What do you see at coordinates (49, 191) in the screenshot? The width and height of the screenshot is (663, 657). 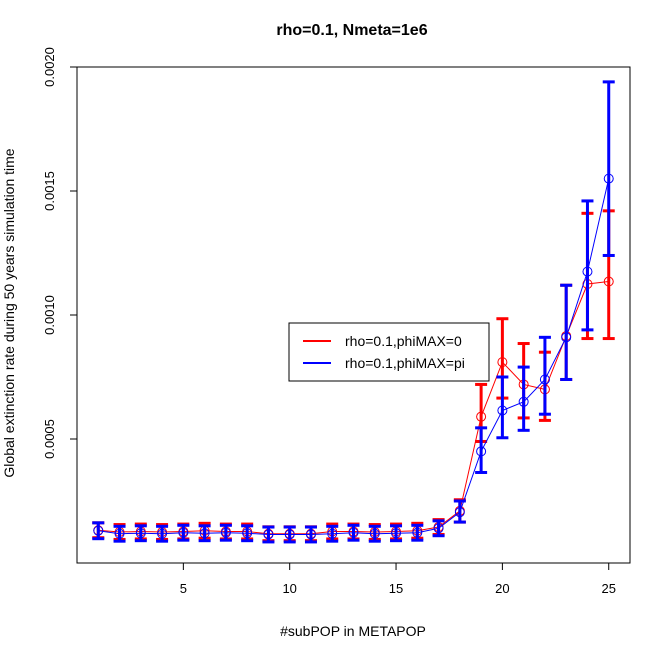 I see `y-tick-label: 0.0015` at bounding box center [49, 191].